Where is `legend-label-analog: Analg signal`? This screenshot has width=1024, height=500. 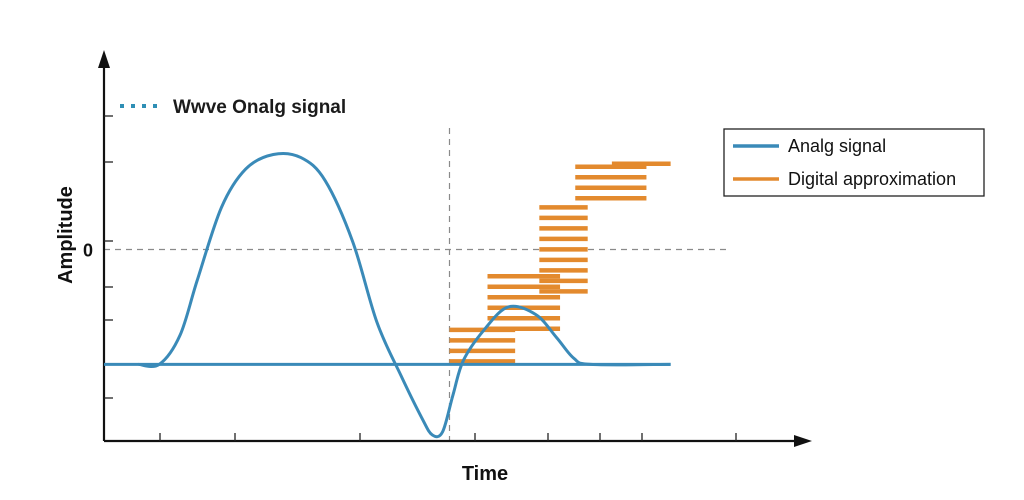 legend-label-analog: Analg signal is located at coordinates (837, 146).